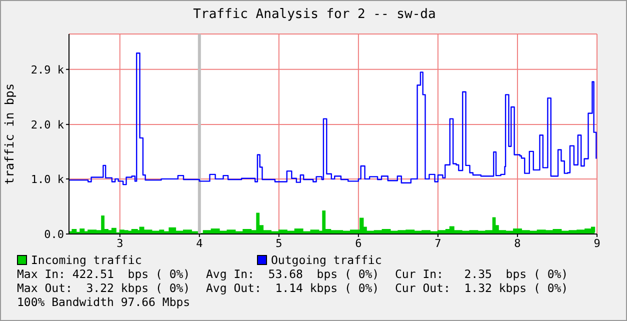 The width and height of the screenshot is (627, 321). I want to click on y-tick-label: 2.9 k, so click(47, 69).